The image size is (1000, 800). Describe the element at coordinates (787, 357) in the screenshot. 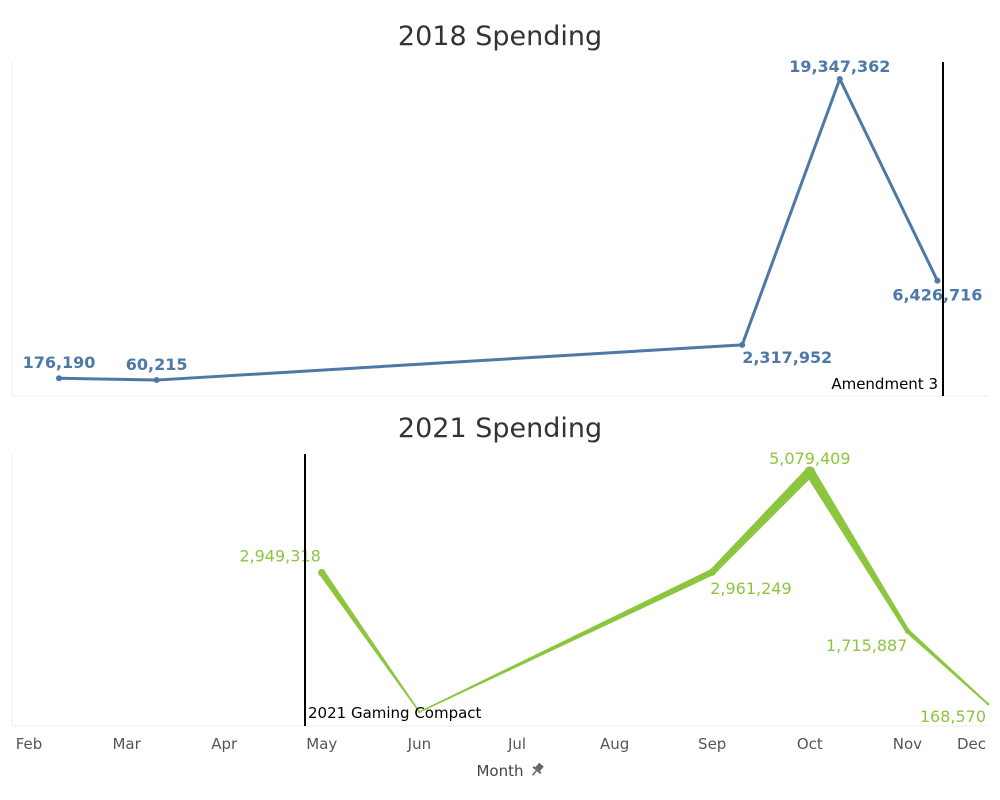

I see `data-label-2018-sep: 2,317,952` at that location.